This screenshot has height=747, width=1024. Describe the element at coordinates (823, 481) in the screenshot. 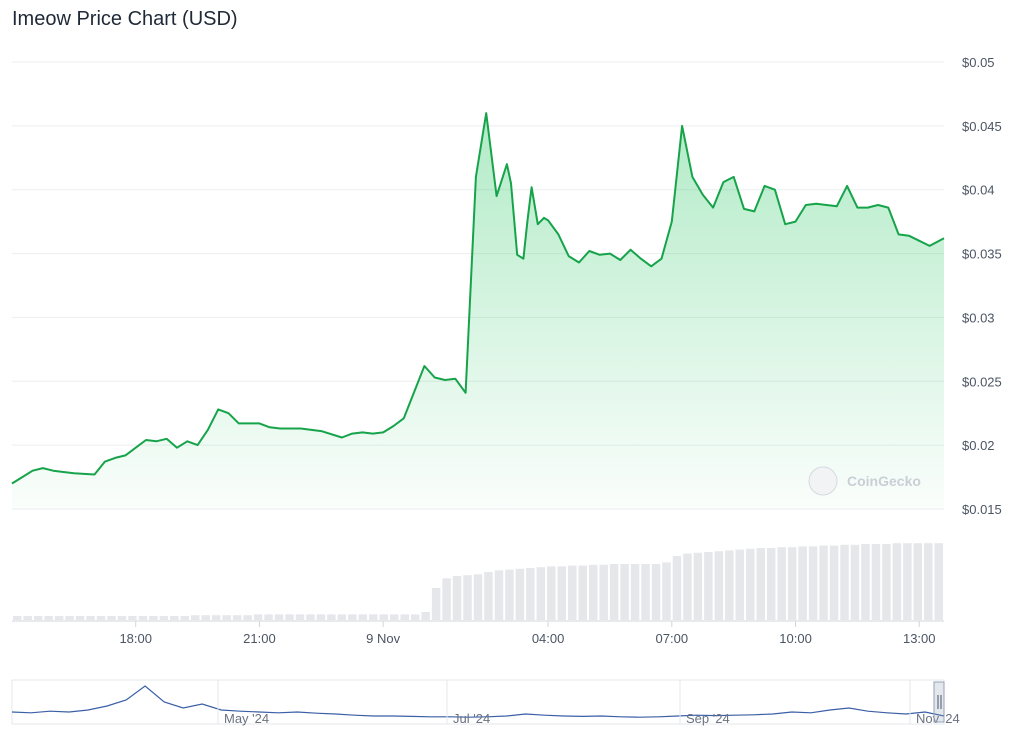

I see `gecko-icon` at that location.